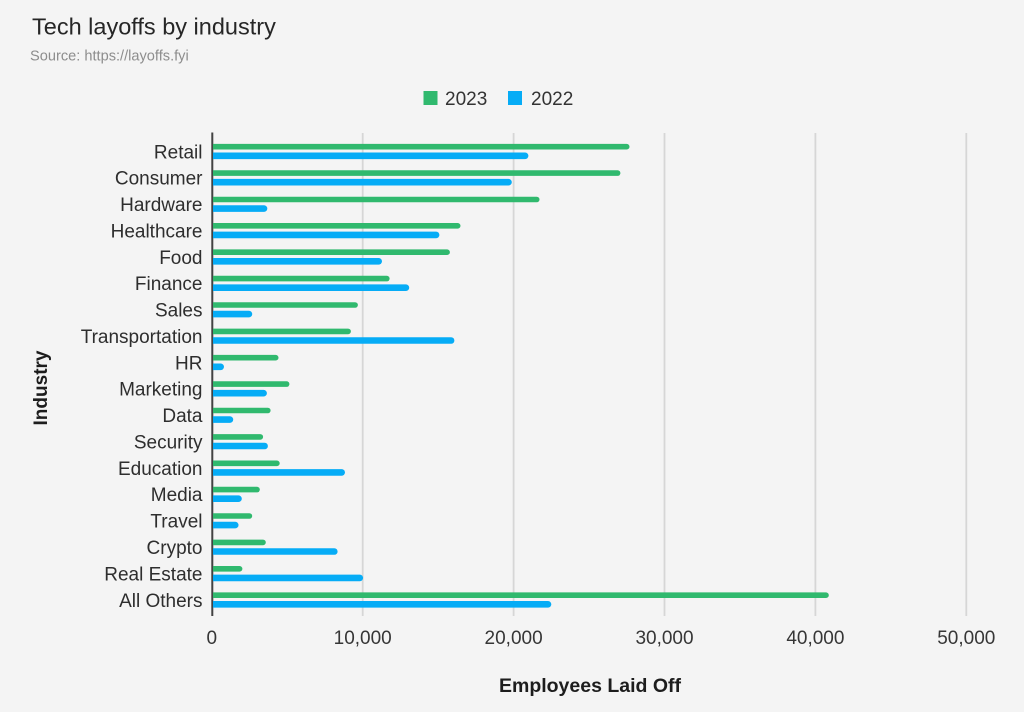  What do you see at coordinates (168, 443) in the screenshot?
I see `svg-text: Security` at bounding box center [168, 443].